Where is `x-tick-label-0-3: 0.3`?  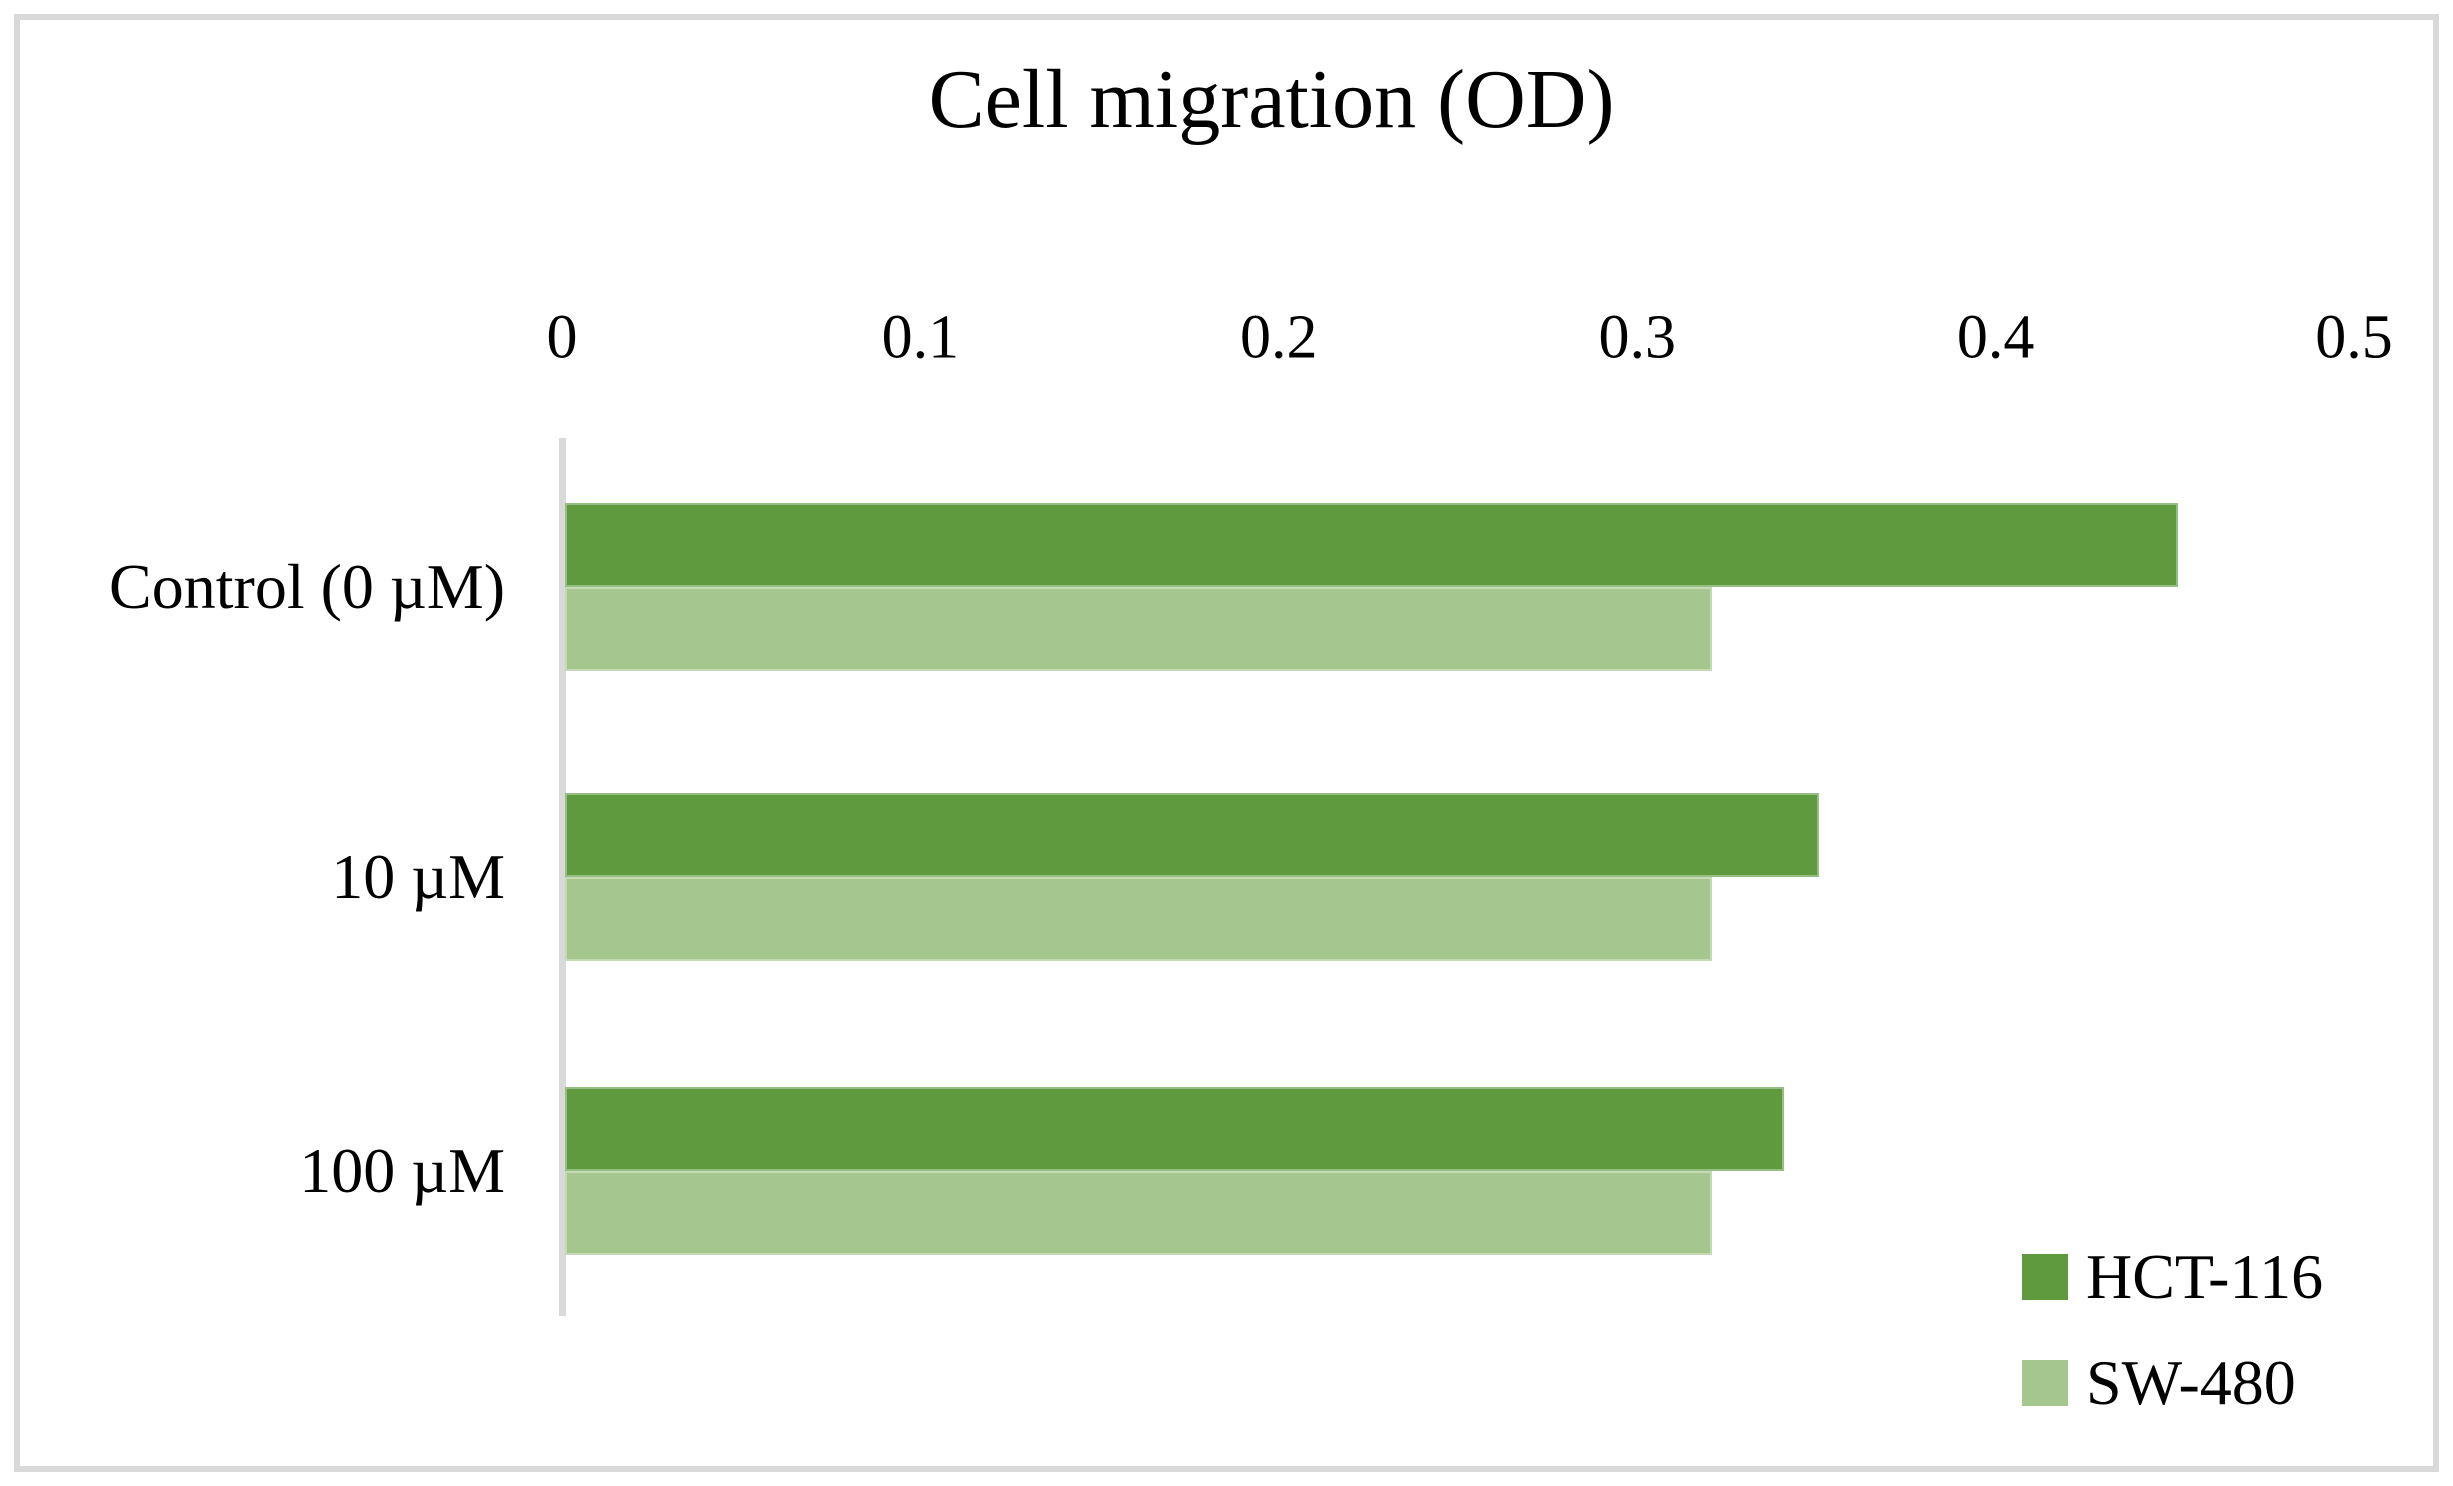
x-tick-label-0-3: 0.3 is located at coordinates (1637, 337).